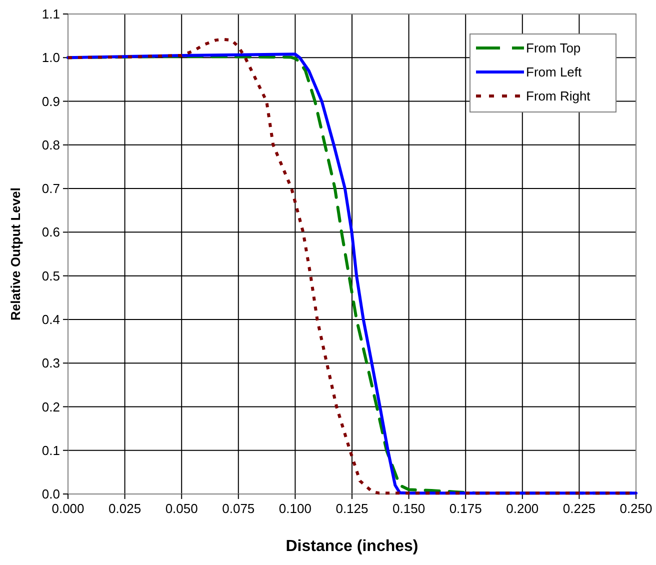 The image size is (656, 565). What do you see at coordinates (51, 58) in the screenshot?
I see `y-tick-label: 1.0` at bounding box center [51, 58].